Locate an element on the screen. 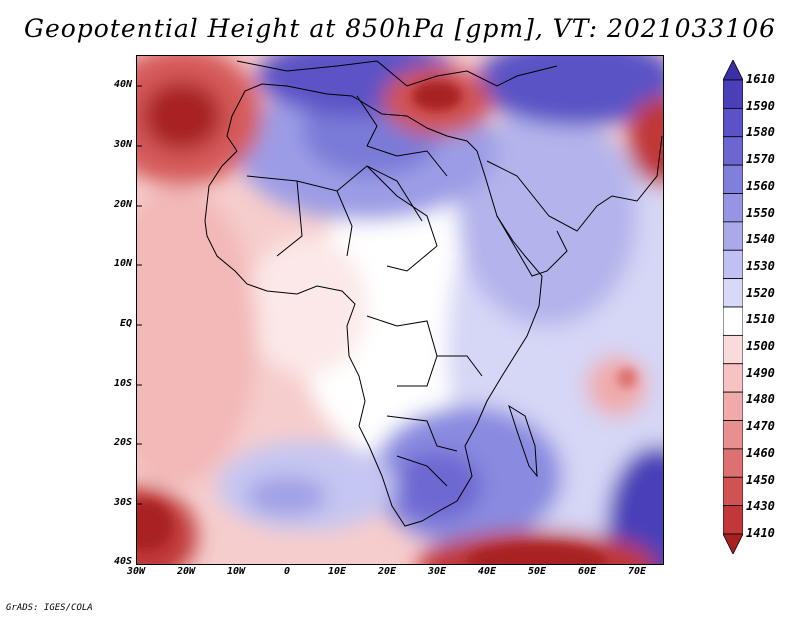 The width and height of the screenshot is (800, 618). lat-label-40n: 40N is located at coordinates (122, 84).